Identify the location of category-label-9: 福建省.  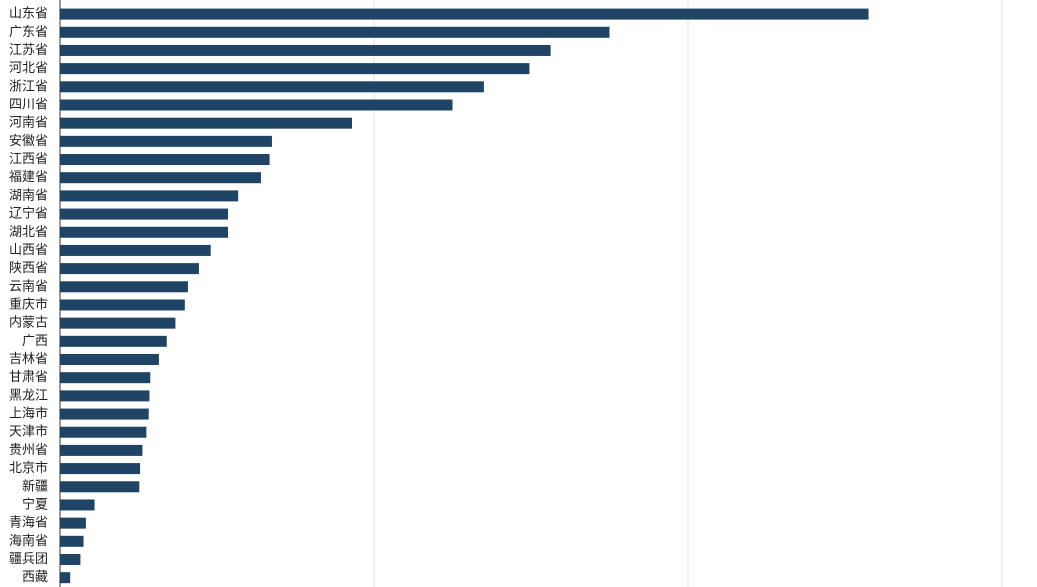
(28, 177).